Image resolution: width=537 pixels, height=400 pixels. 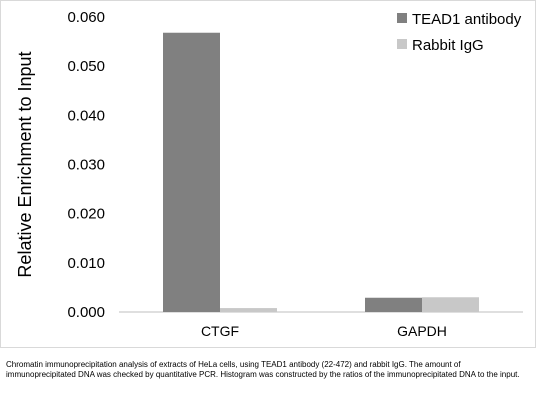 What do you see at coordinates (191, 172) in the screenshot?
I see `bar-ctgf-tead1` at bounding box center [191, 172].